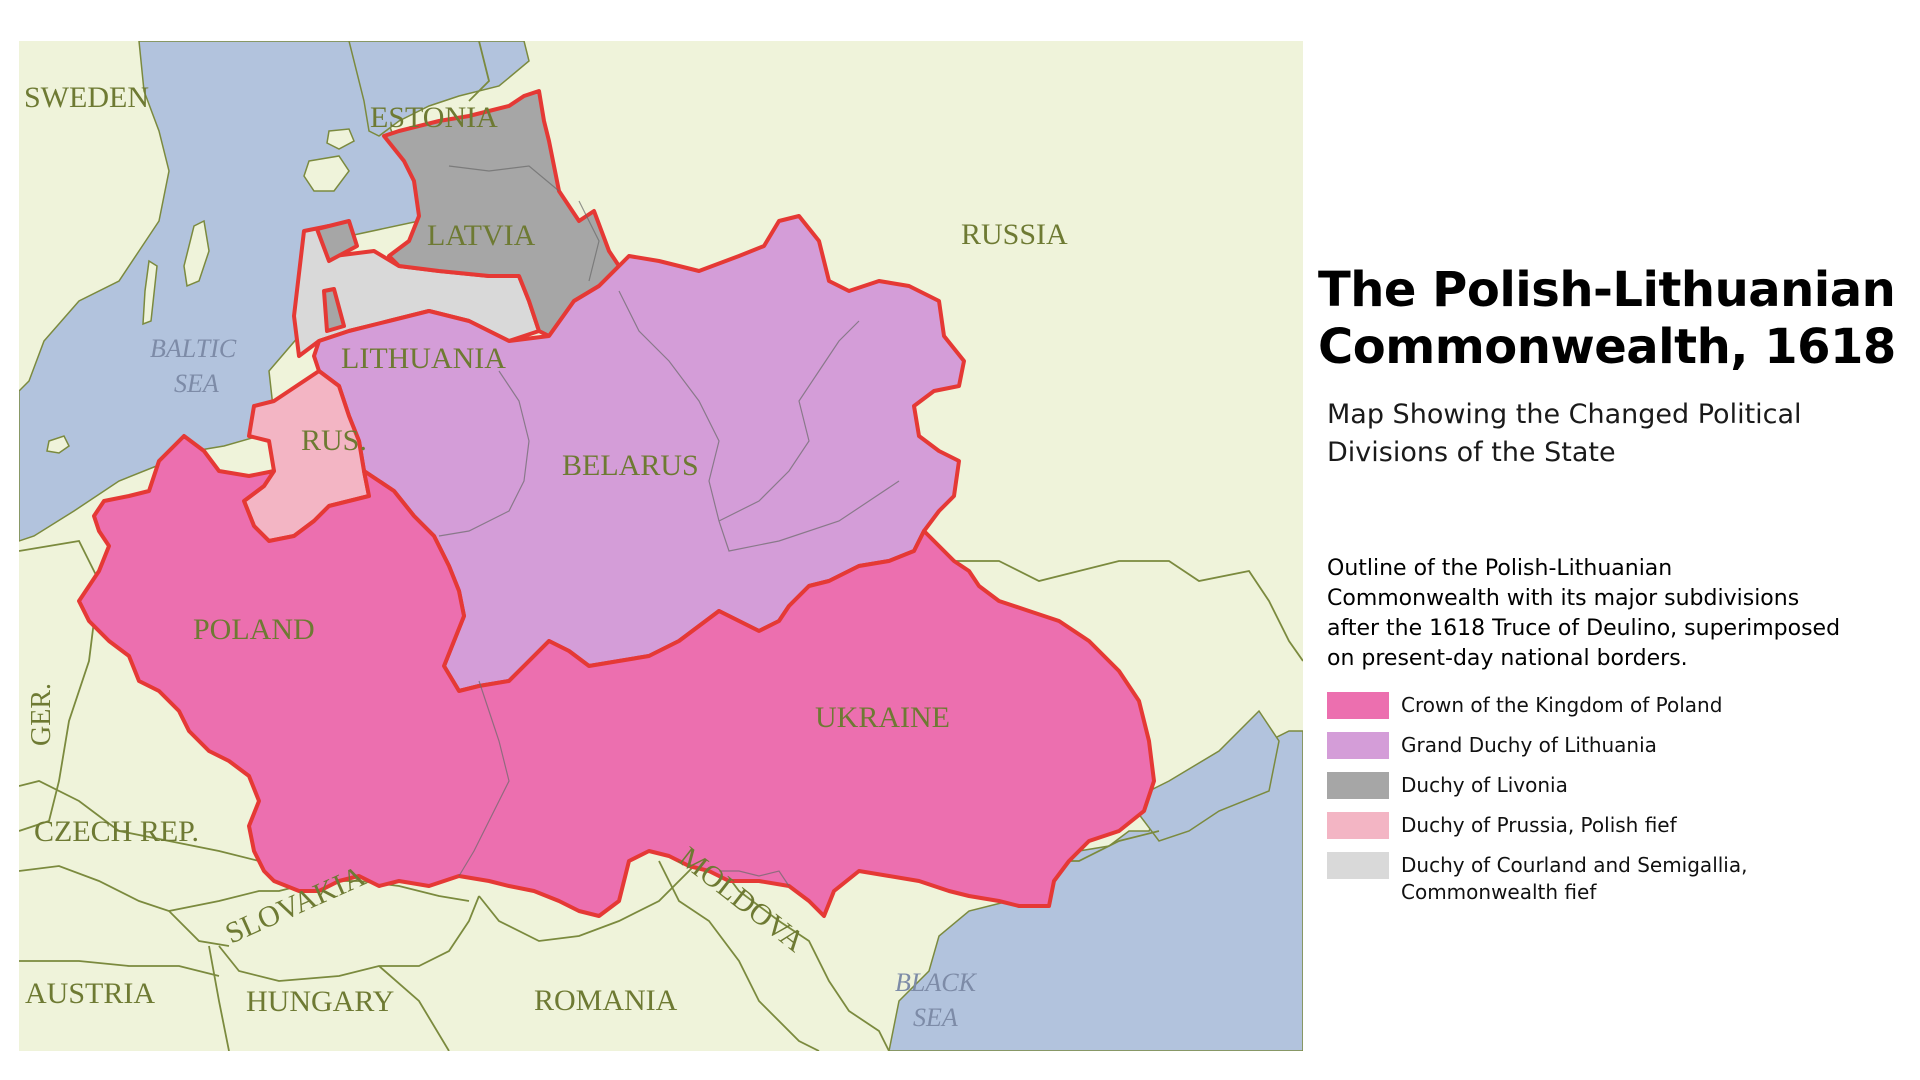  I want to click on label-rus: RUS., so click(334, 440).